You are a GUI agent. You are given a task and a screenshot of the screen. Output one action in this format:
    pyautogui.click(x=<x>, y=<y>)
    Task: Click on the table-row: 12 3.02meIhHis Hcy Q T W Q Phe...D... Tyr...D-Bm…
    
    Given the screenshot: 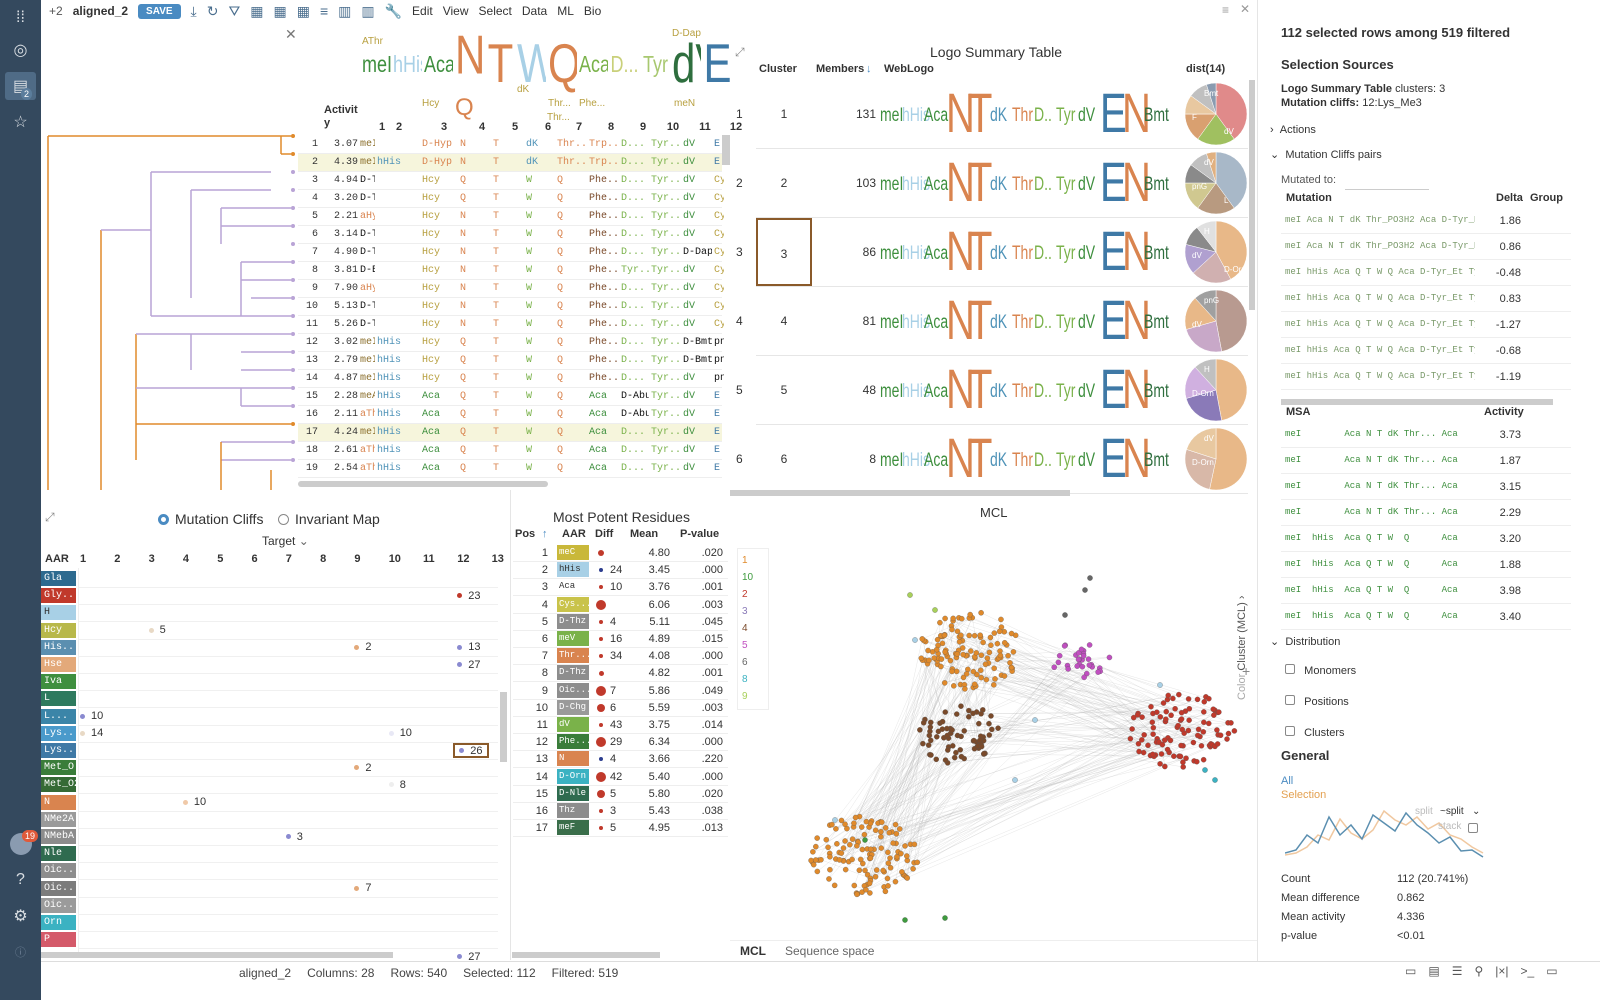 What is the action you would take?
    pyautogui.click(x=511, y=343)
    